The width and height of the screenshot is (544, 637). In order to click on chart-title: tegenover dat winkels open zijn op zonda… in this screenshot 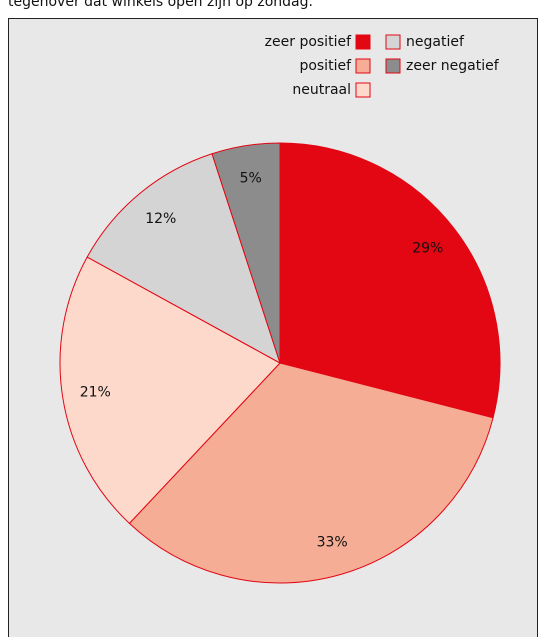, I will do `click(160, 5)`.